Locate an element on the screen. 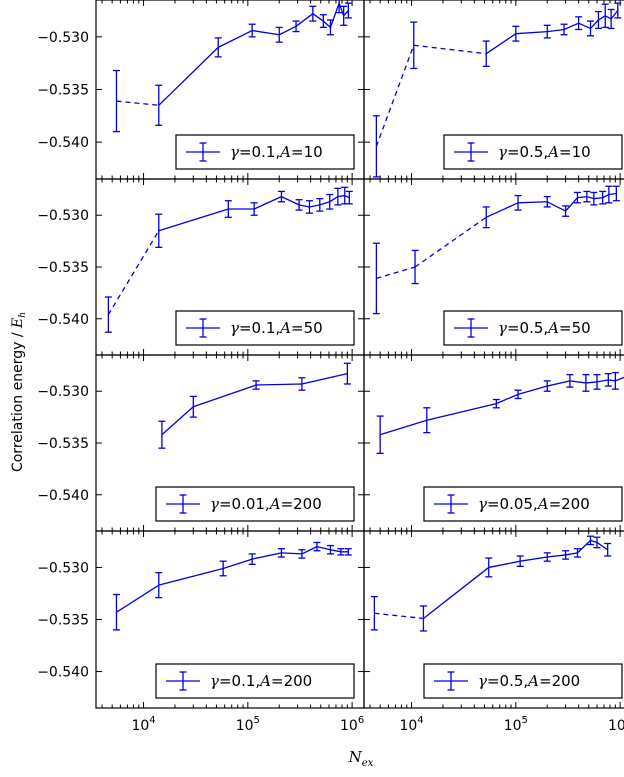 The height and width of the screenshot is (777, 624). legend-aval: =10 is located at coordinates (307, 152).